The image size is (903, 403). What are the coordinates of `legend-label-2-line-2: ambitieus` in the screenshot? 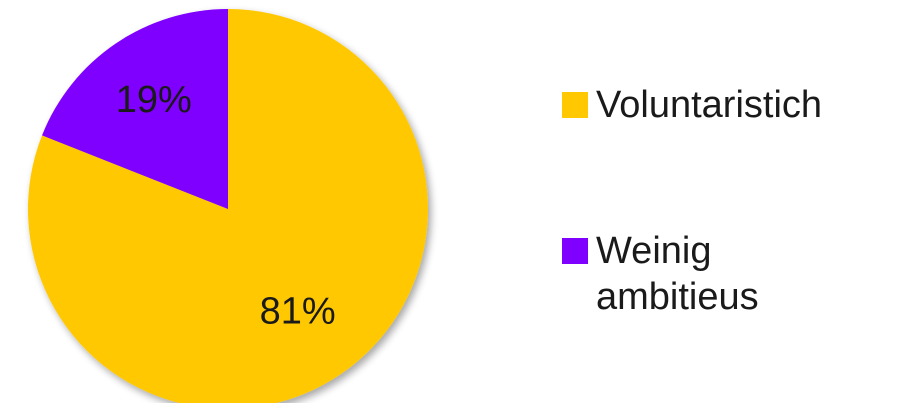 It's located at (677, 297).